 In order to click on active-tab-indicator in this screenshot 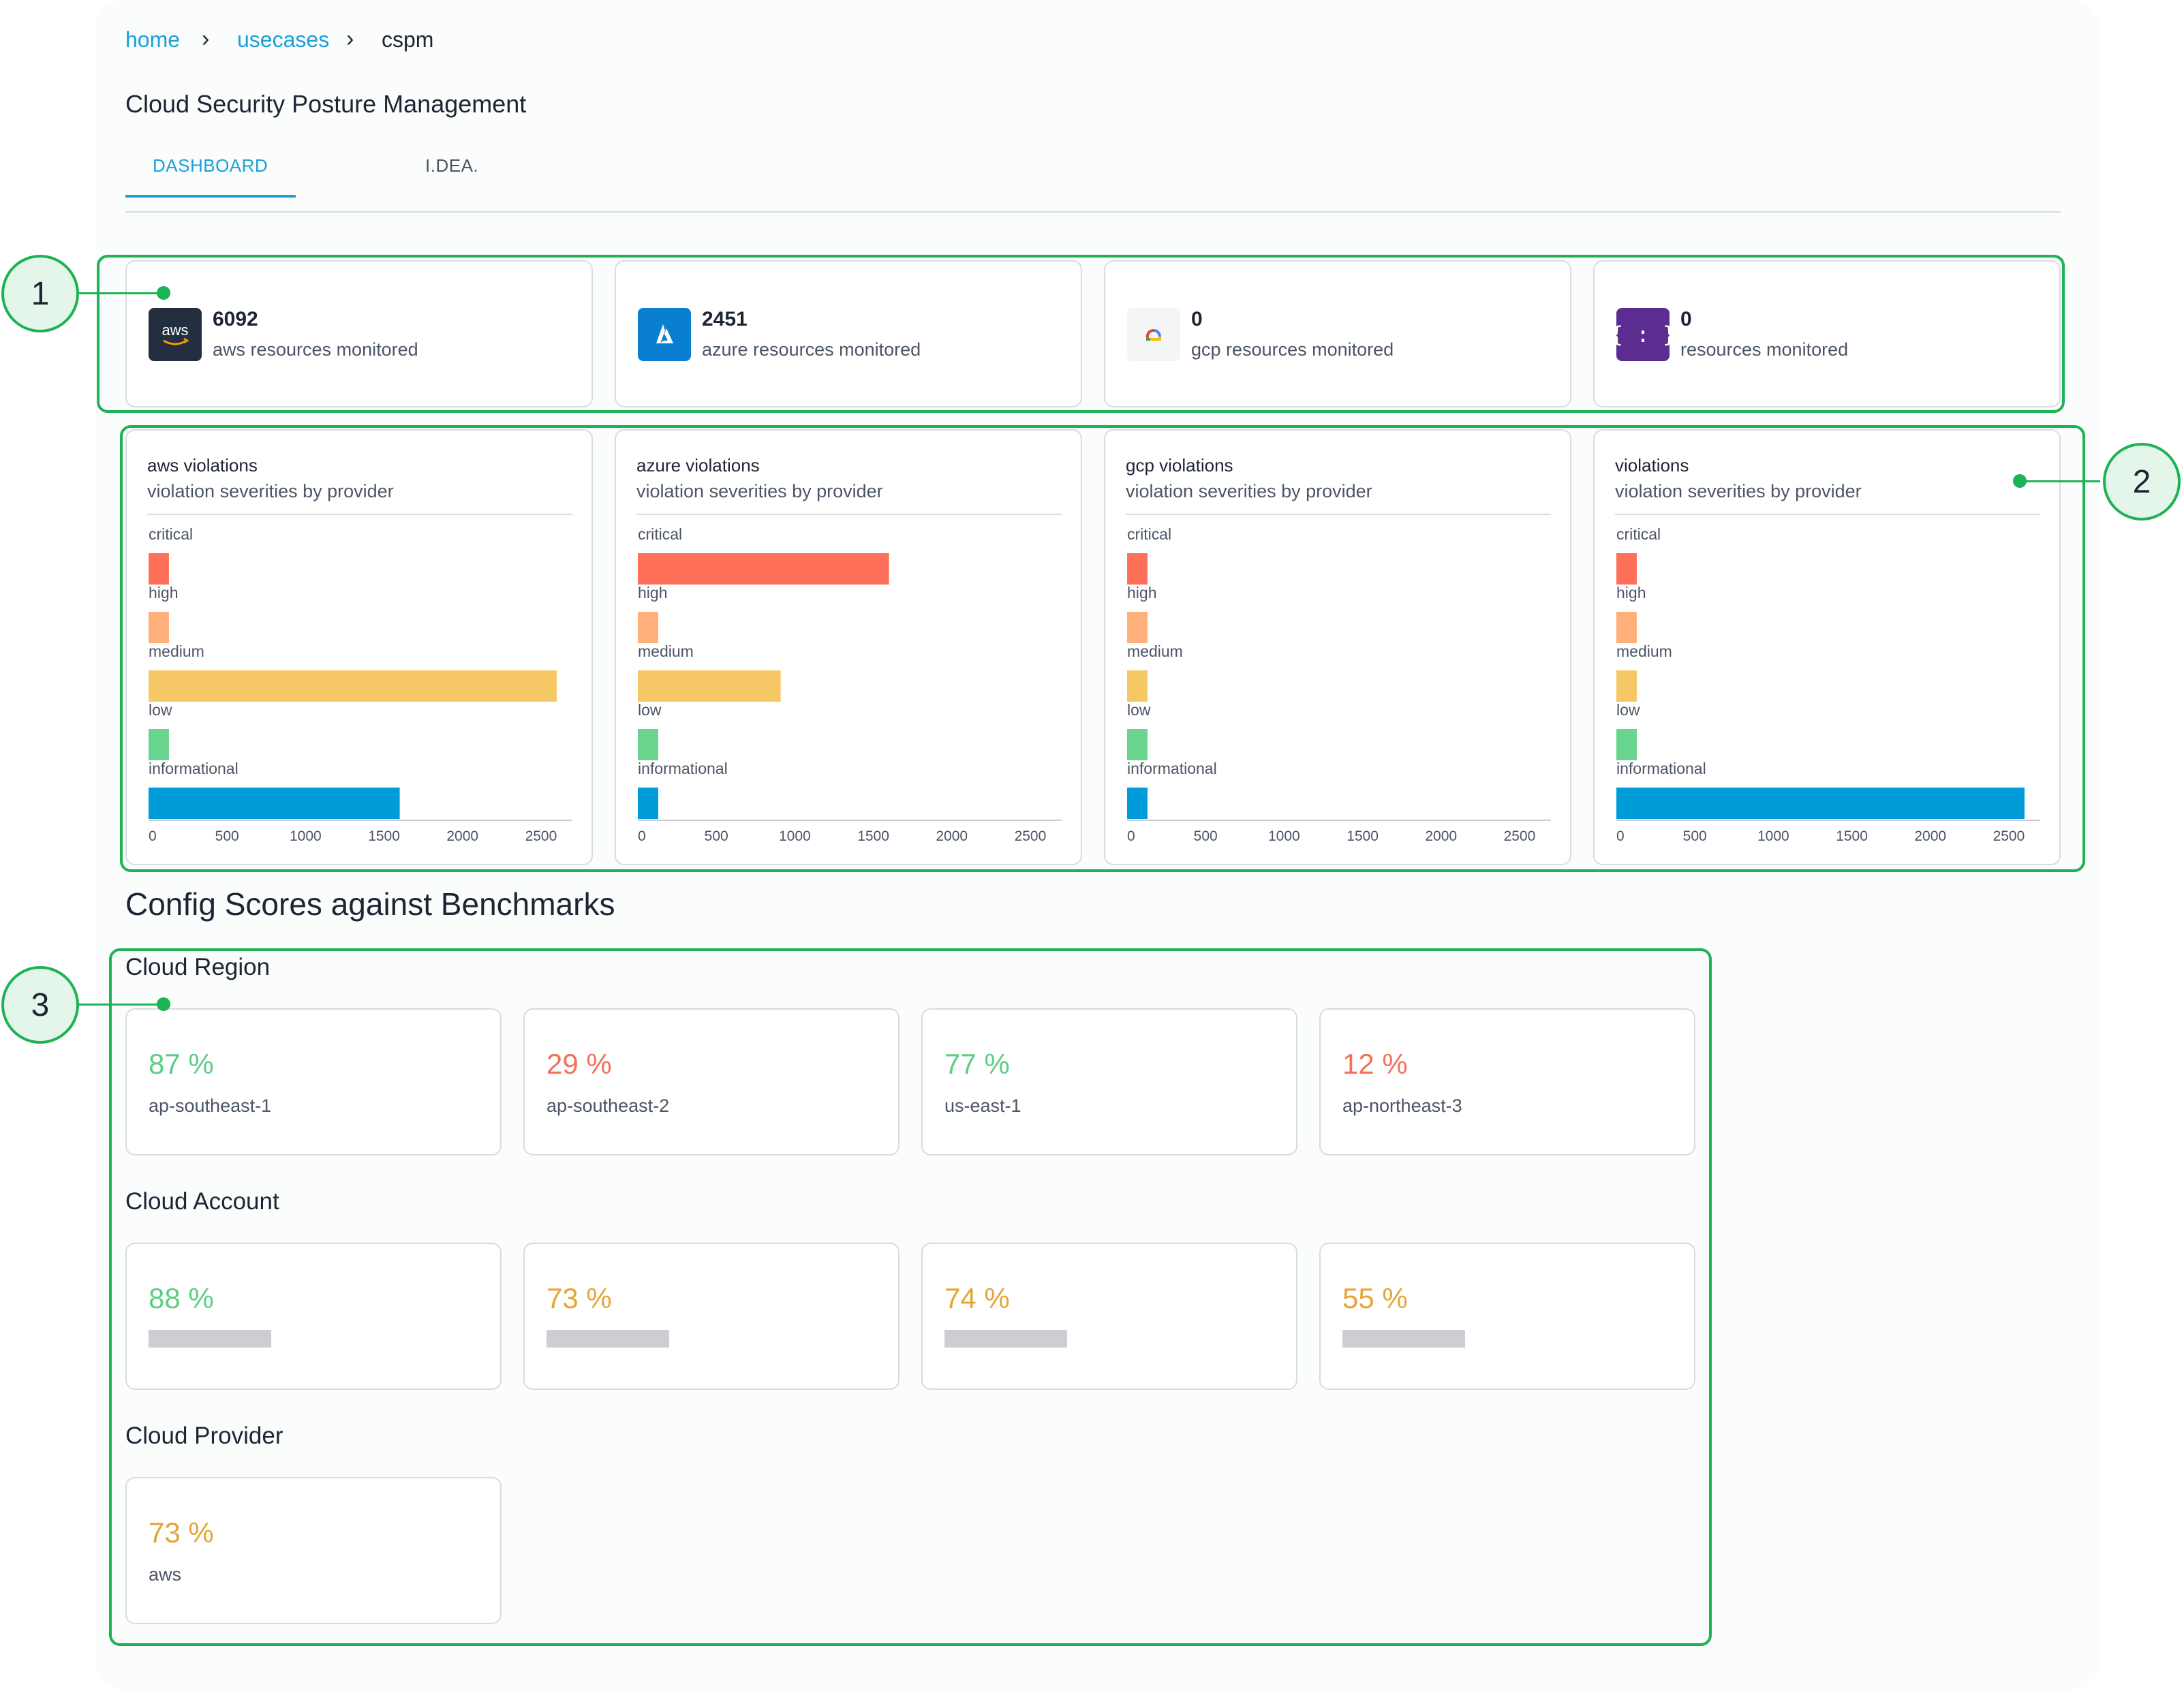, I will do `click(210, 197)`.